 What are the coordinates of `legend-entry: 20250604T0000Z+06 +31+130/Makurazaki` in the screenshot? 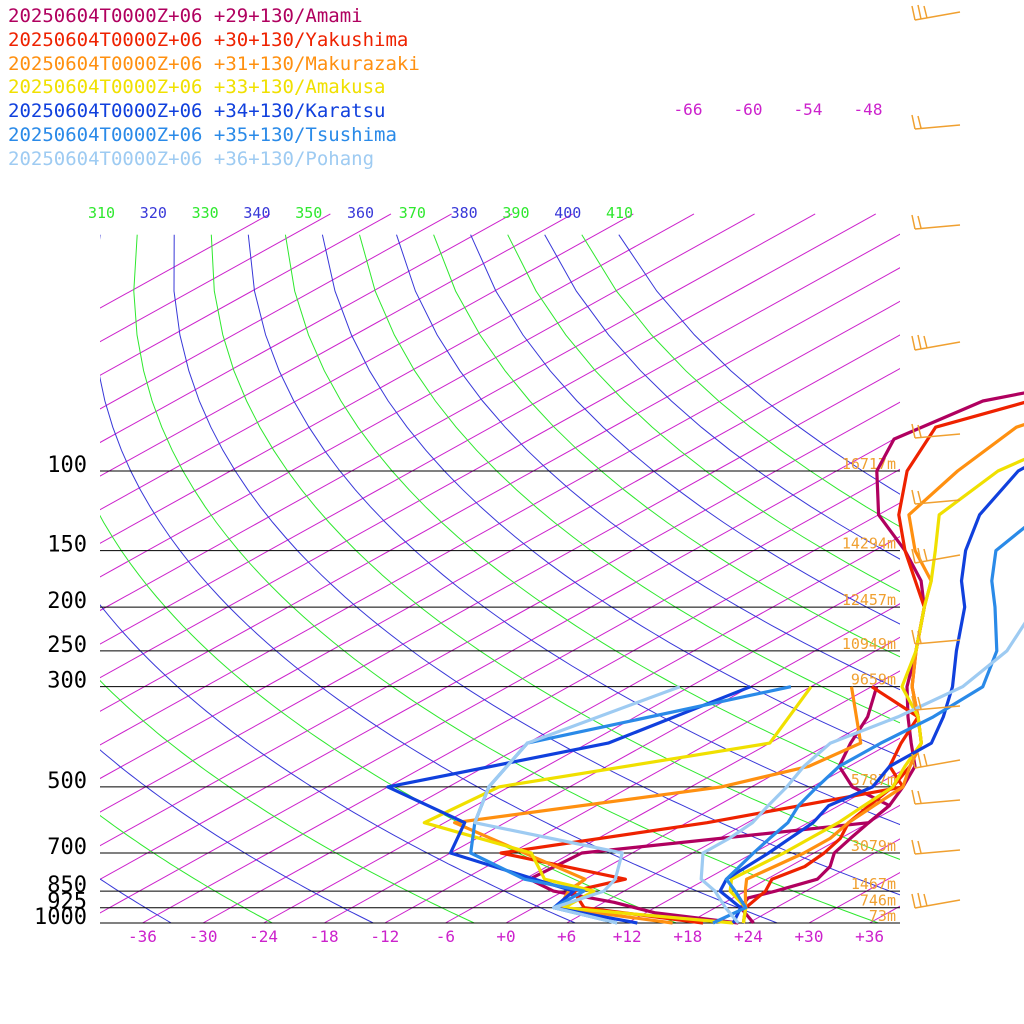 It's located at (214, 63).